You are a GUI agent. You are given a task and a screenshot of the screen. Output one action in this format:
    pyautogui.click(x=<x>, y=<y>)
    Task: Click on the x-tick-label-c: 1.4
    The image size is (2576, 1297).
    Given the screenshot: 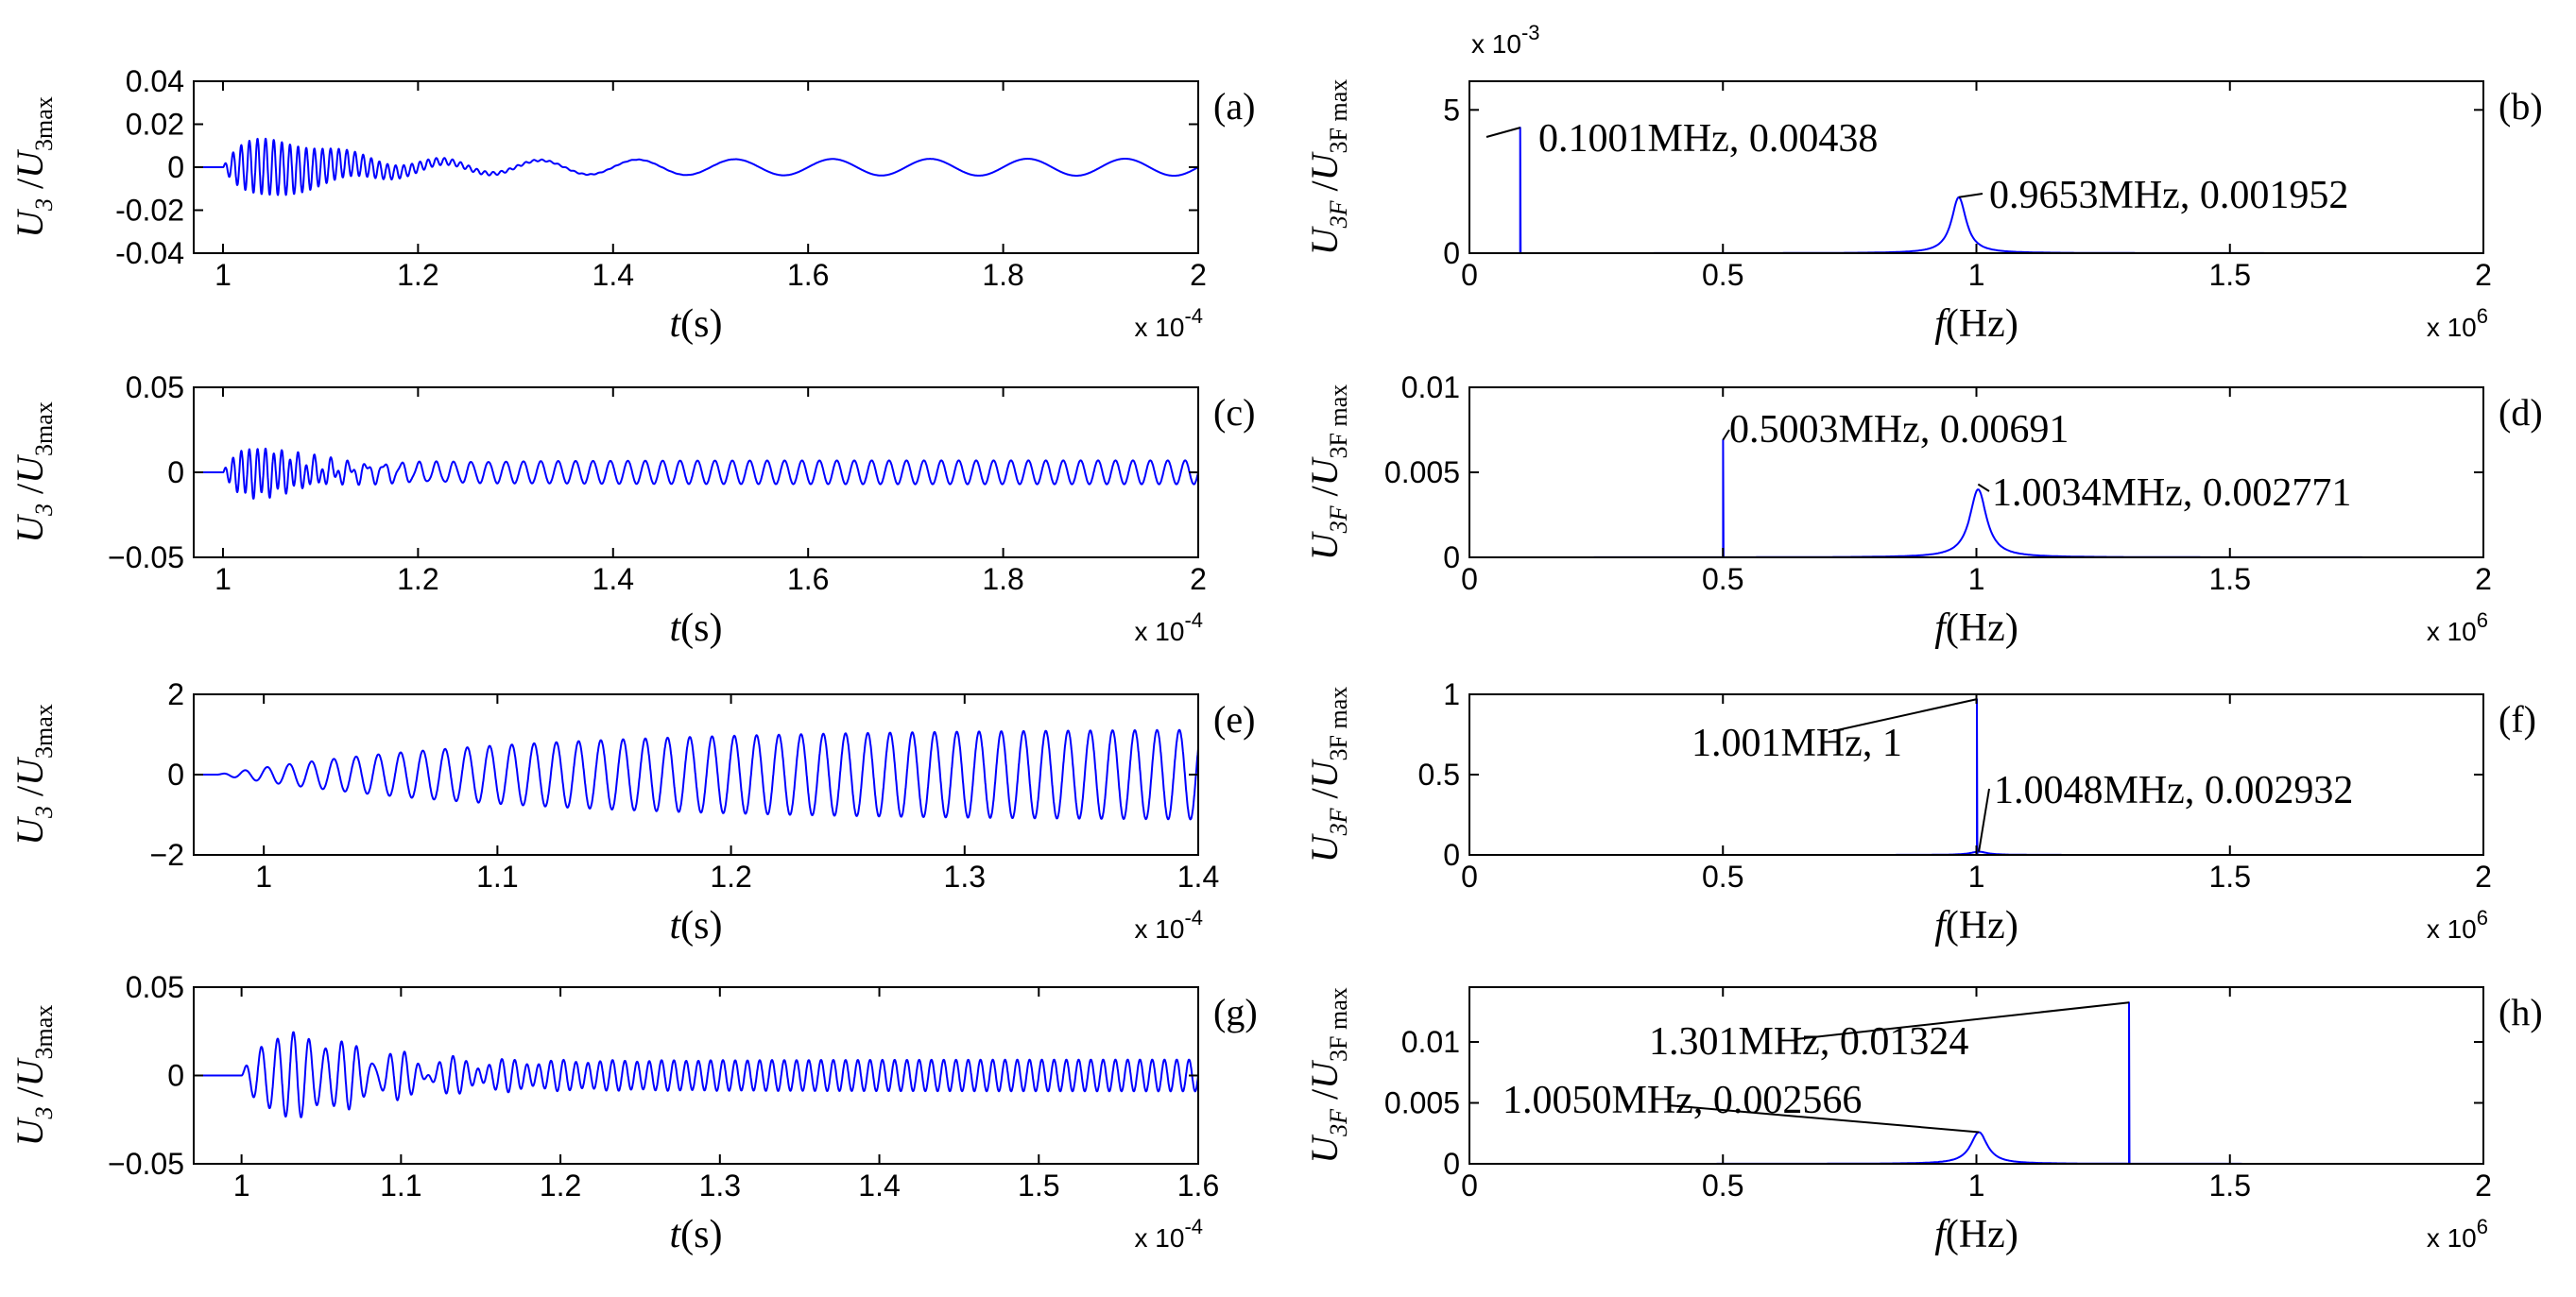 What is the action you would take?
    pyautogui.click(x=613, y=579)
    